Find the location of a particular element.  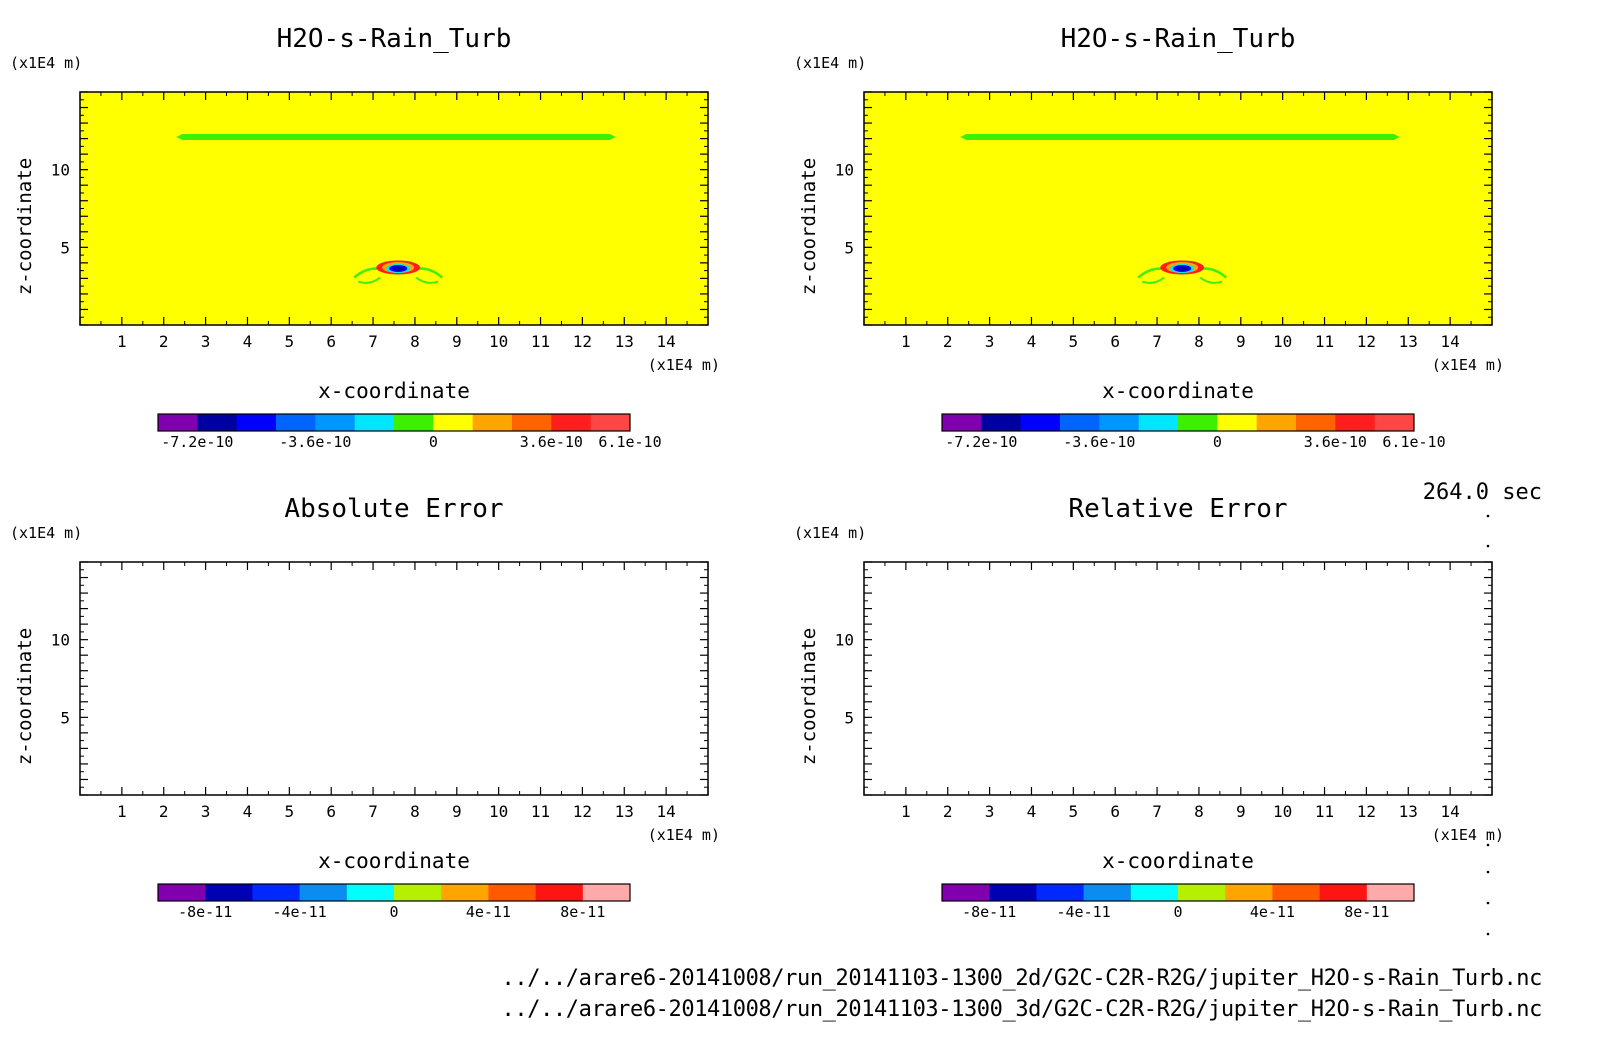

rain-blob is located at coordinates (1182, 272).